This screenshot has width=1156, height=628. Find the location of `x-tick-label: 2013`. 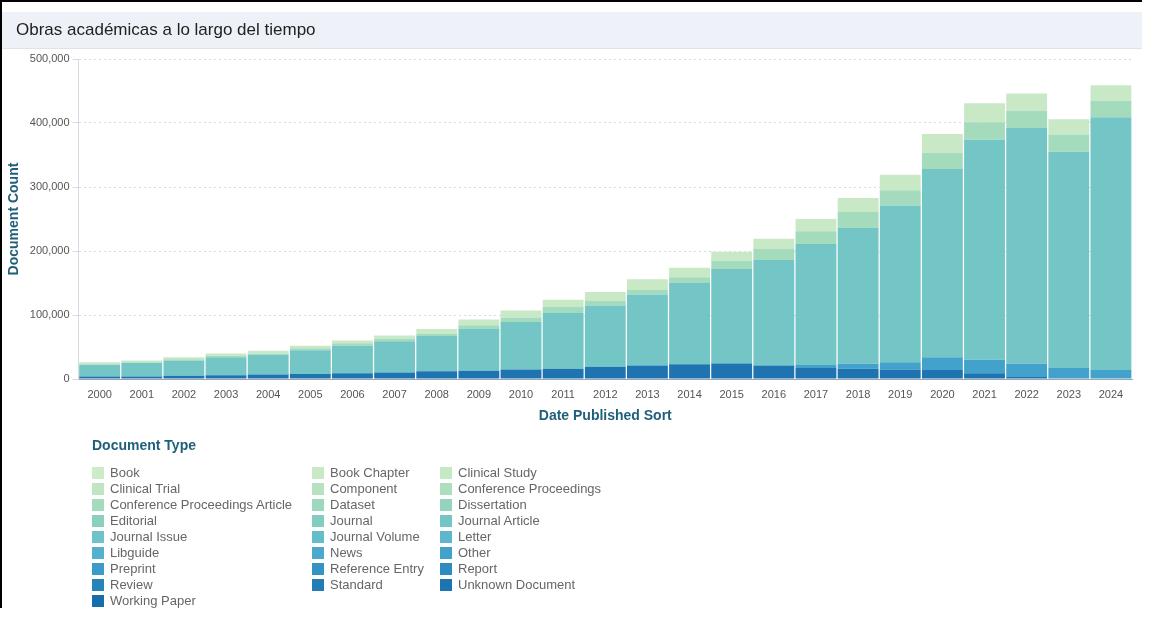

x-tick-label: 2013 is located at coordinates (647, 393).